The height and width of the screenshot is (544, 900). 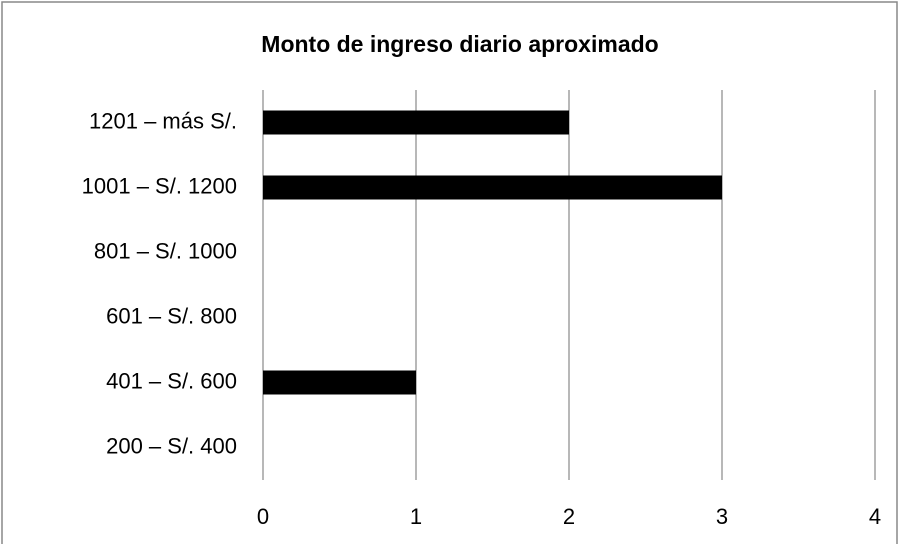 What do you see at coordinates (171, 380) in the screenshot?
I see `y-tick-label: 401 – S/. 600` at bounding box center [171, 380].